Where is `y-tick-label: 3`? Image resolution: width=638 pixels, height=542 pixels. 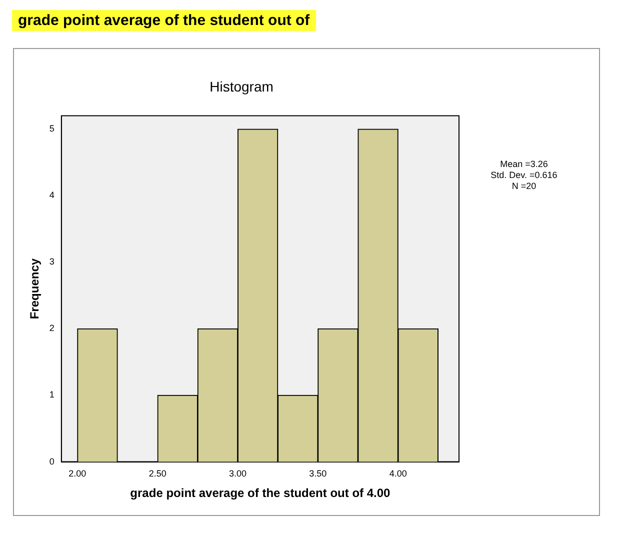
y-tick-label: 3 is located at coordinates (51, 261).